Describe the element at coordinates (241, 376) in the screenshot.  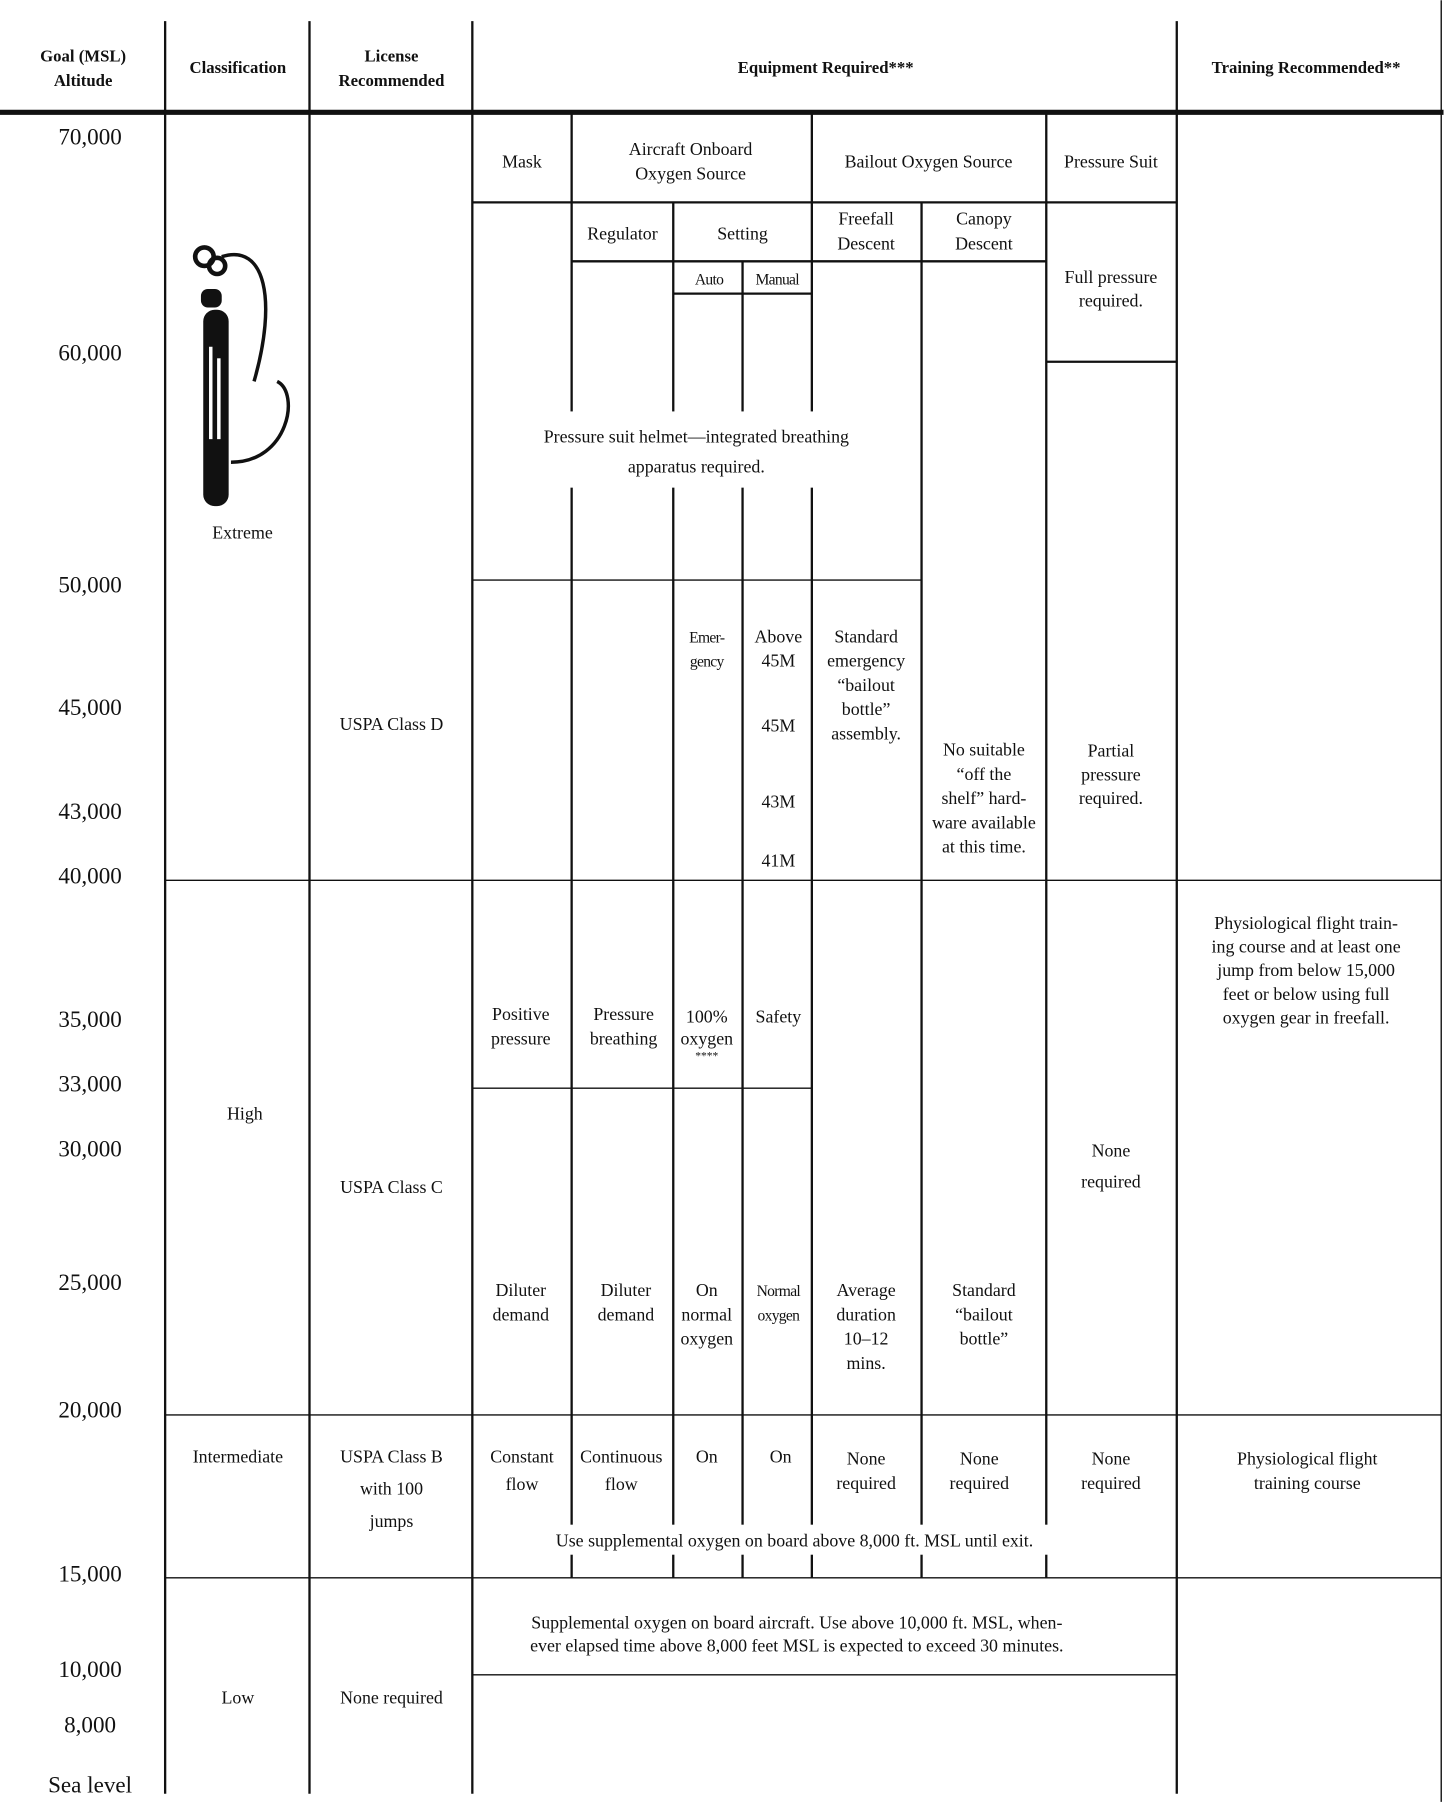
I see `oxygen-cylinder-icon` at that location.